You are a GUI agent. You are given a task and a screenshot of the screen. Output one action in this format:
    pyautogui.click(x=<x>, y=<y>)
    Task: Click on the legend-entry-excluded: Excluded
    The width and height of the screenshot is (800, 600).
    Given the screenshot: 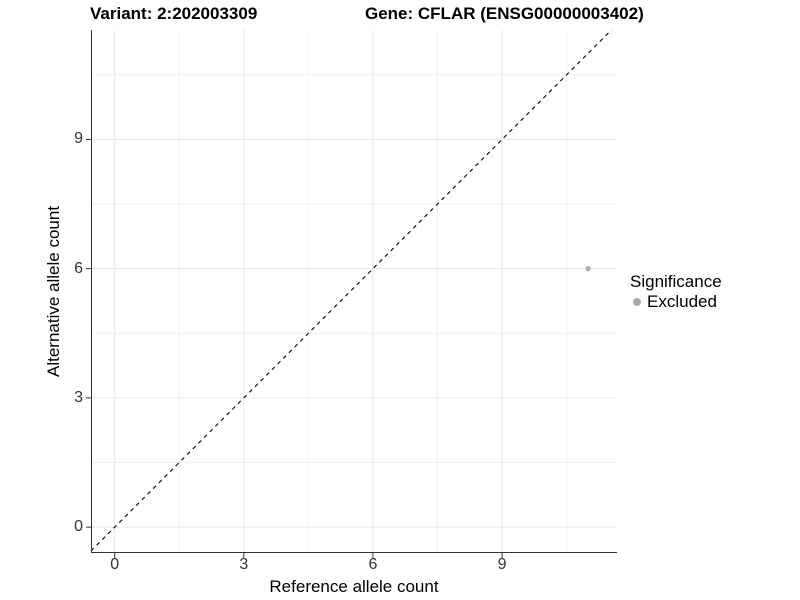 What is the action you would take?
    pyautogui.click(x=676, y=301)
    